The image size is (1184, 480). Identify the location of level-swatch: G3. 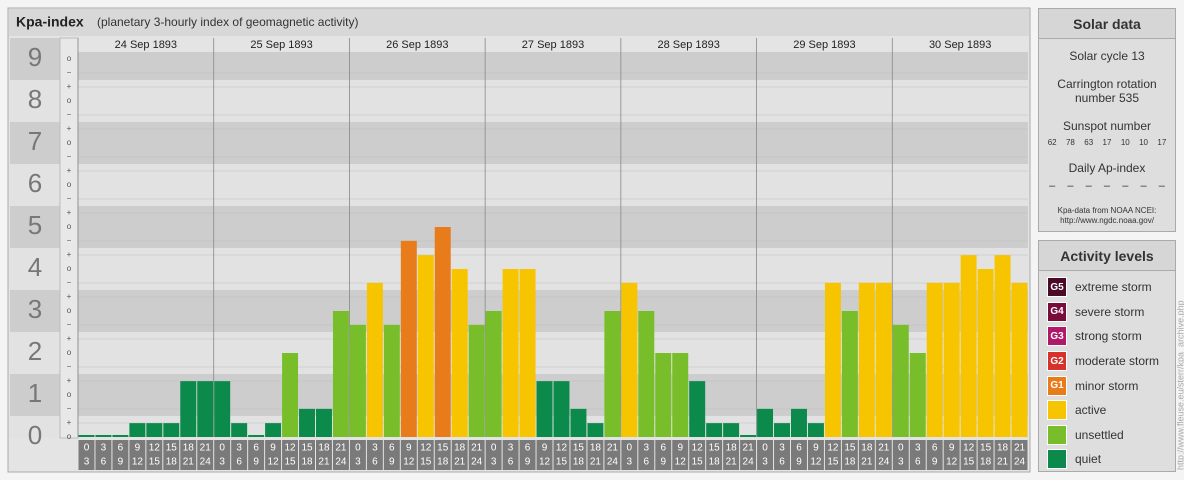
(1057, 336).